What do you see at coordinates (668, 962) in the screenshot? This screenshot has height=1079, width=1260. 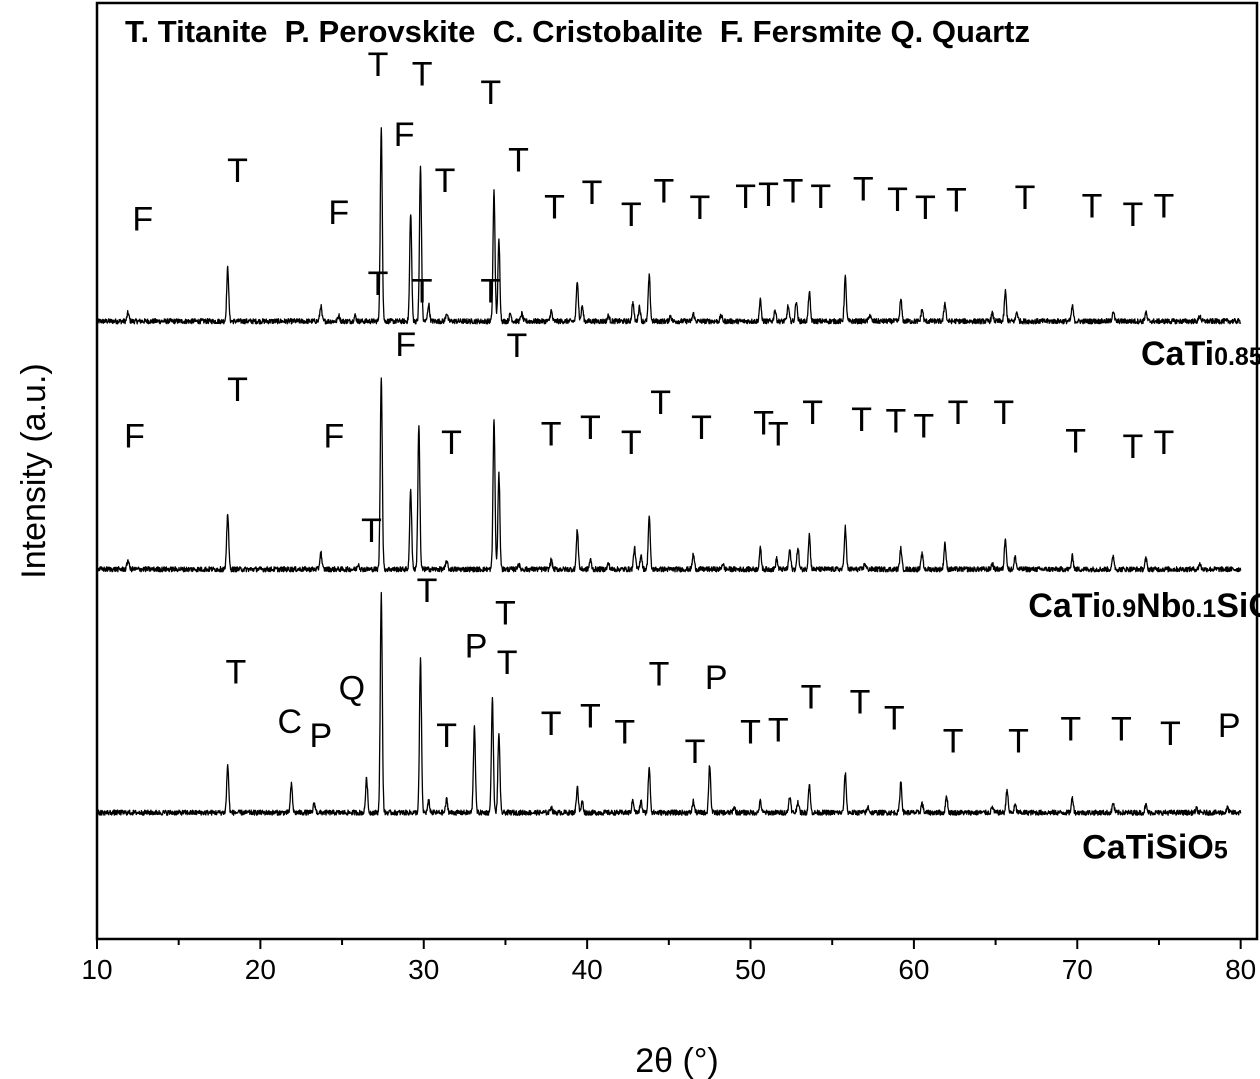 I see `x-axis: 10 20 30 40 50 60 70 80` at bounding box center [668, 962].